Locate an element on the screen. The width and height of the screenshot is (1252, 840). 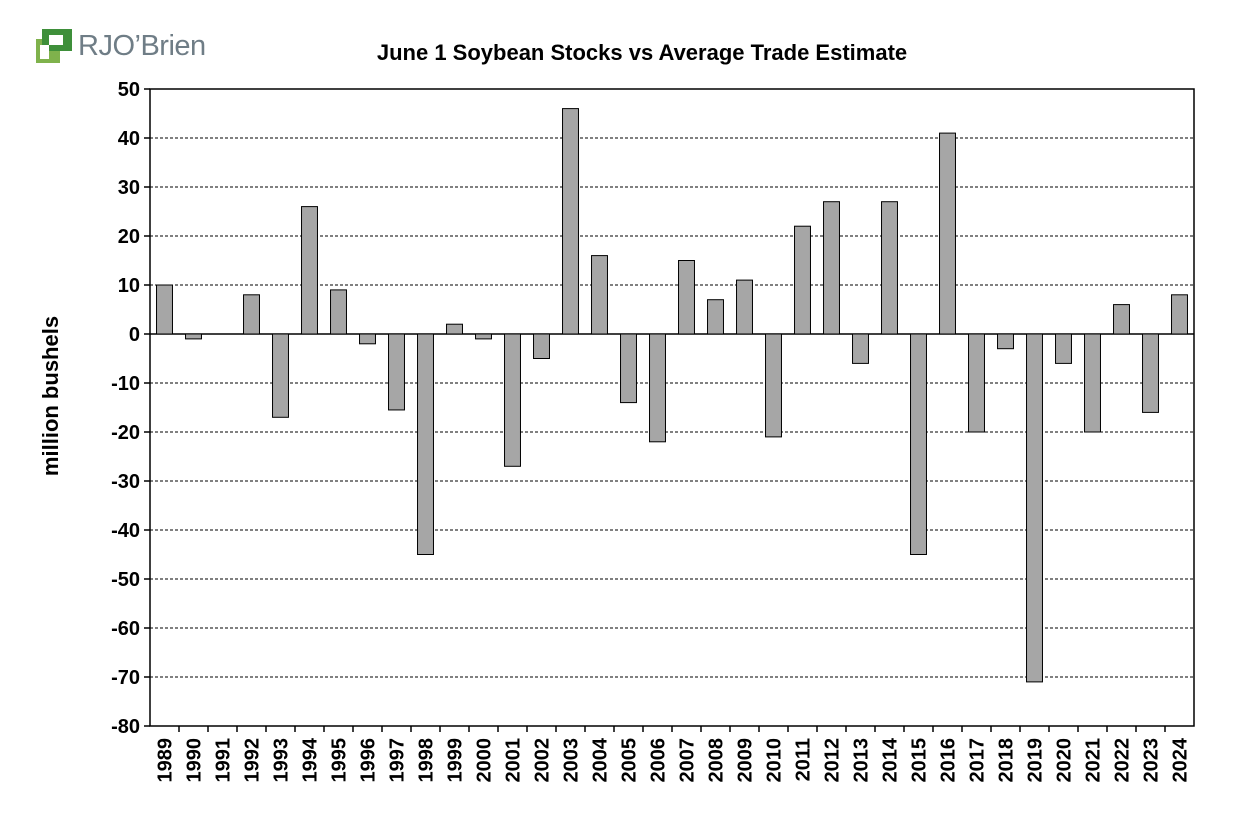
y-tick-label-13: -80 is located at coordinates (125, 727).